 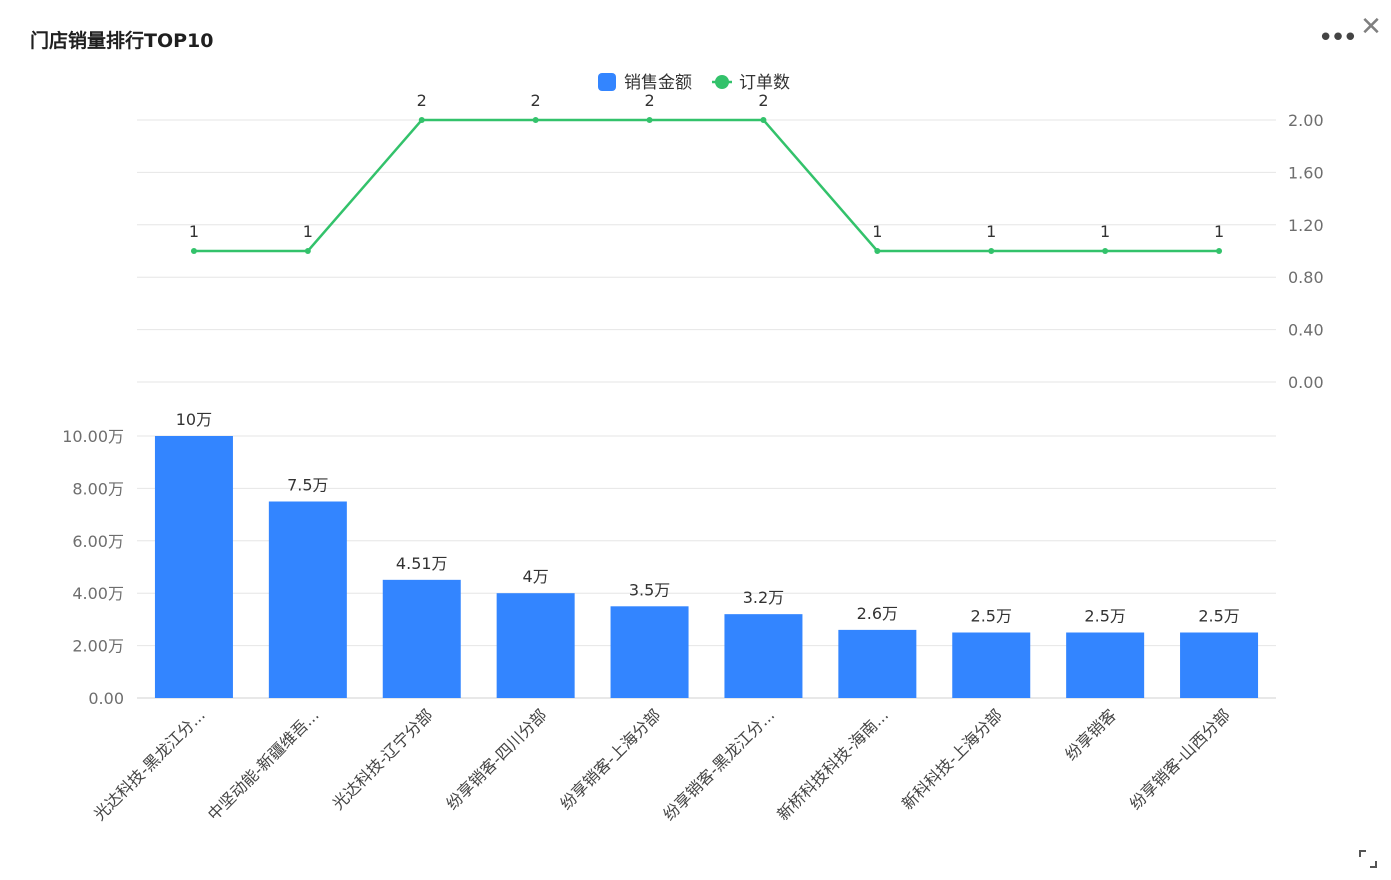 What do you see at coordinates (98, 541) in the screenshot?
I see `bar-axis-tick-label: 6.00万` at bounding box center [98, 541].